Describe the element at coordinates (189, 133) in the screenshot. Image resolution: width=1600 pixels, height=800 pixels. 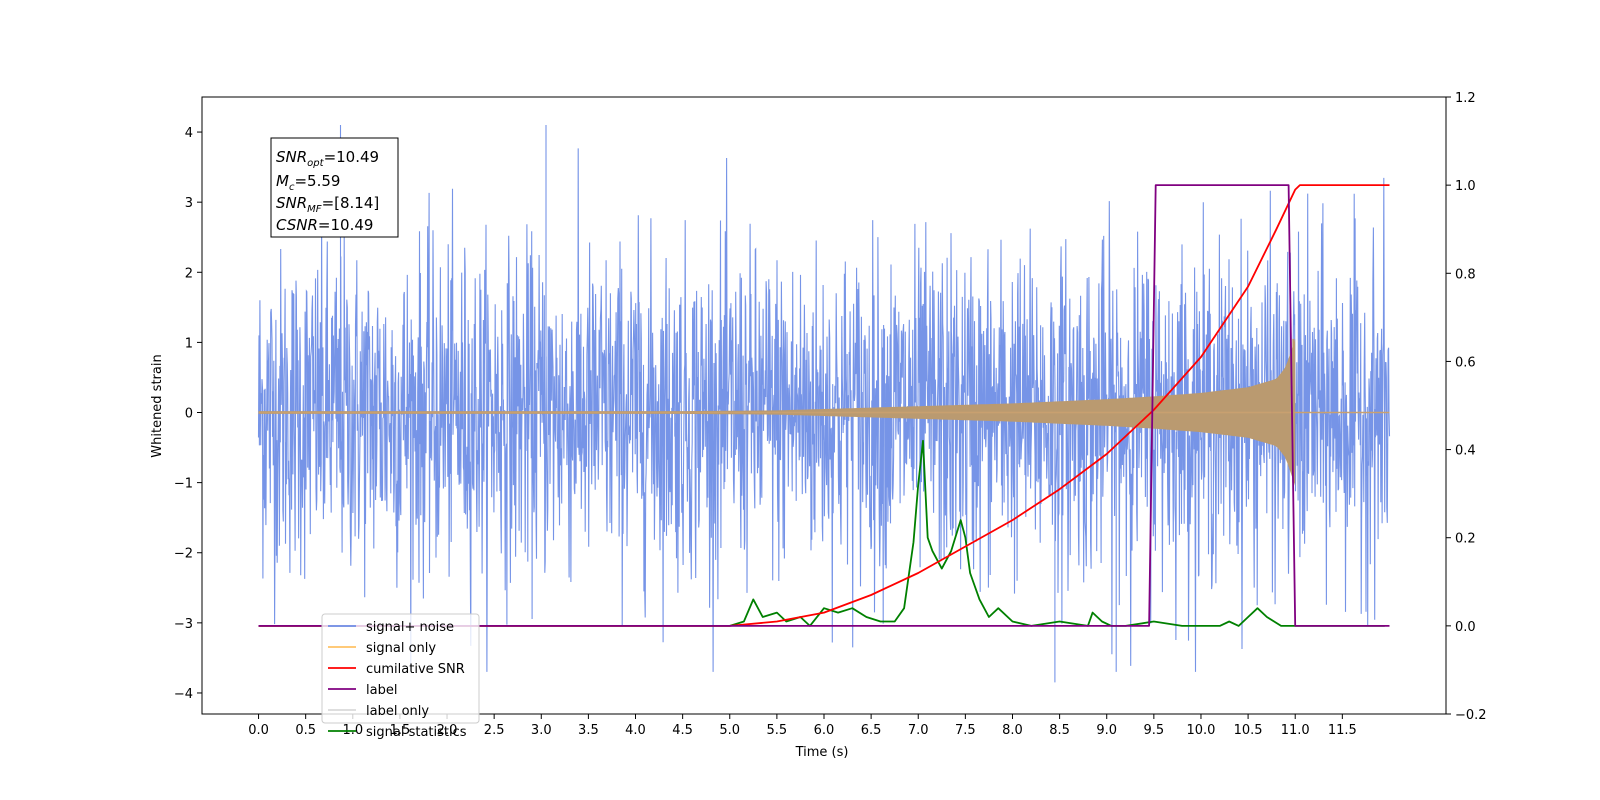
I see `y-left-tick-label: 4` at that location.